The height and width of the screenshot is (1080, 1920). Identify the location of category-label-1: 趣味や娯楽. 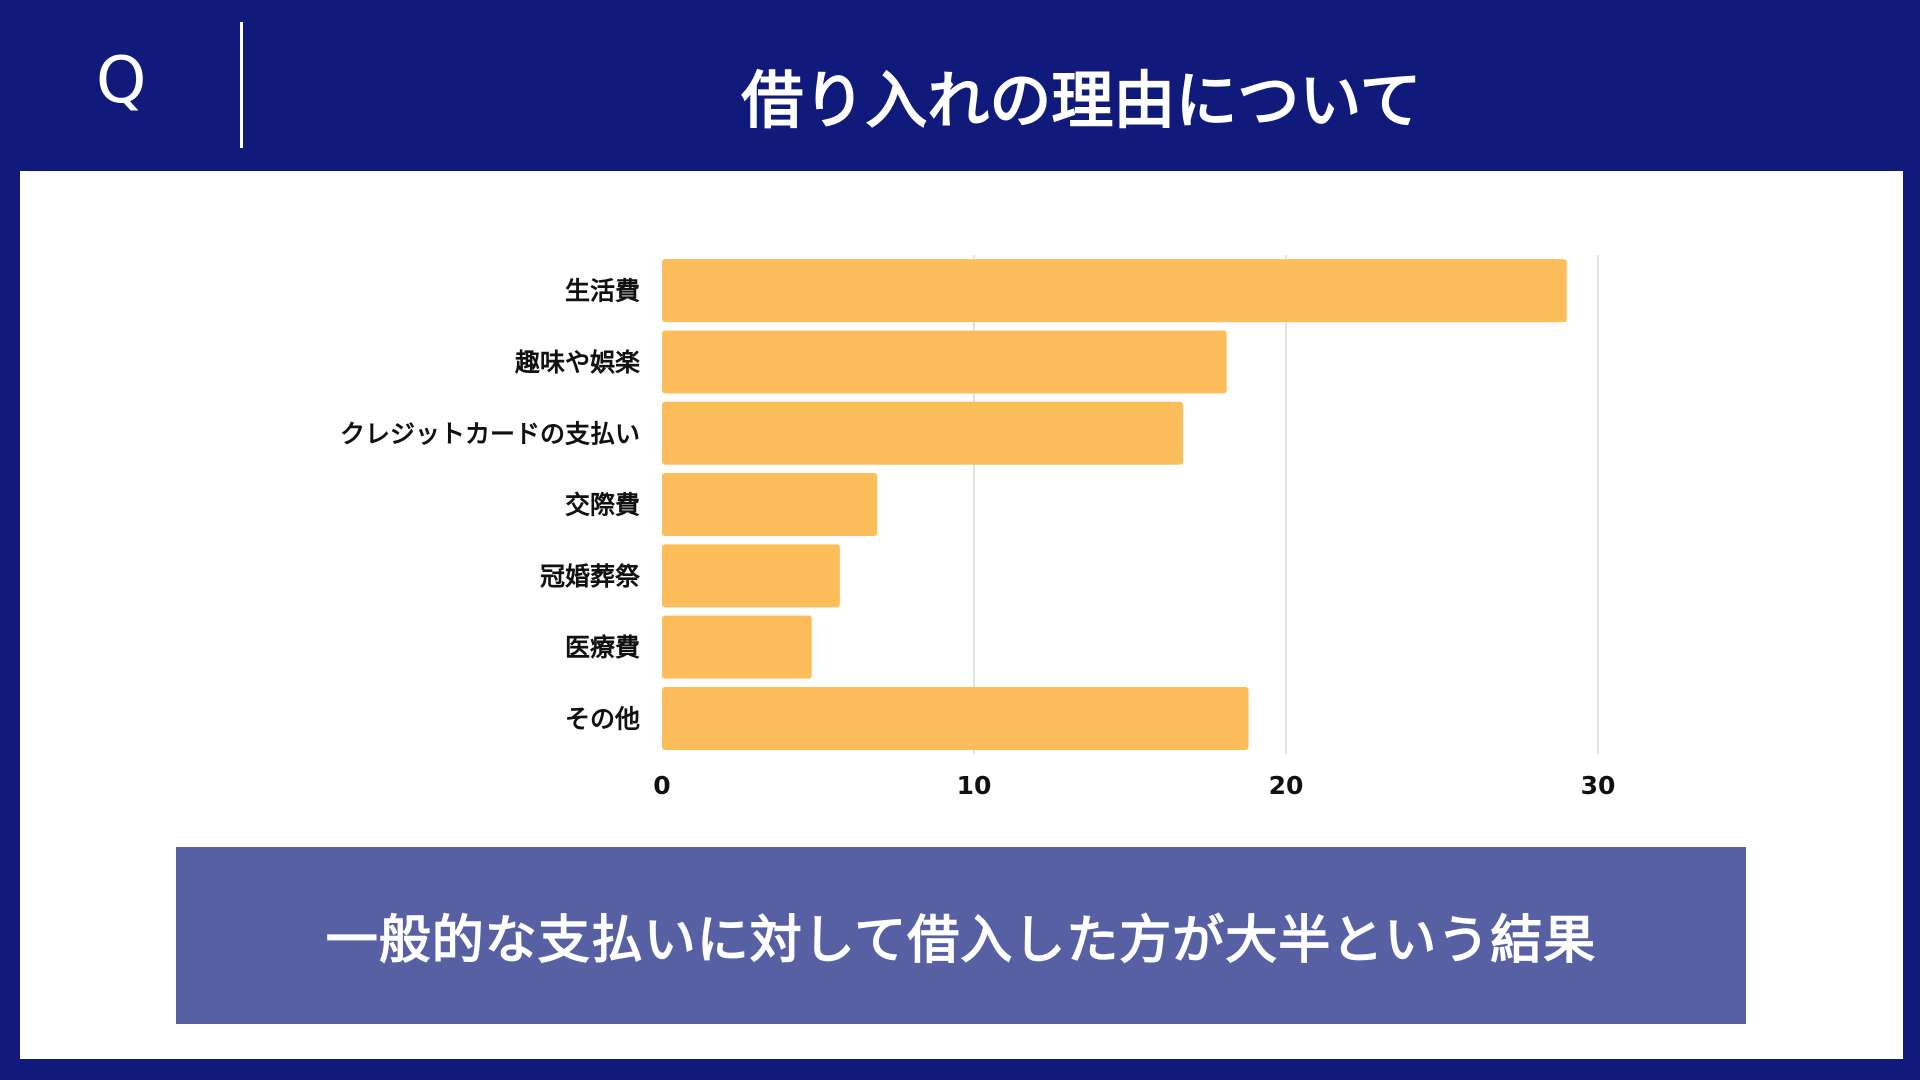
(577, 362).